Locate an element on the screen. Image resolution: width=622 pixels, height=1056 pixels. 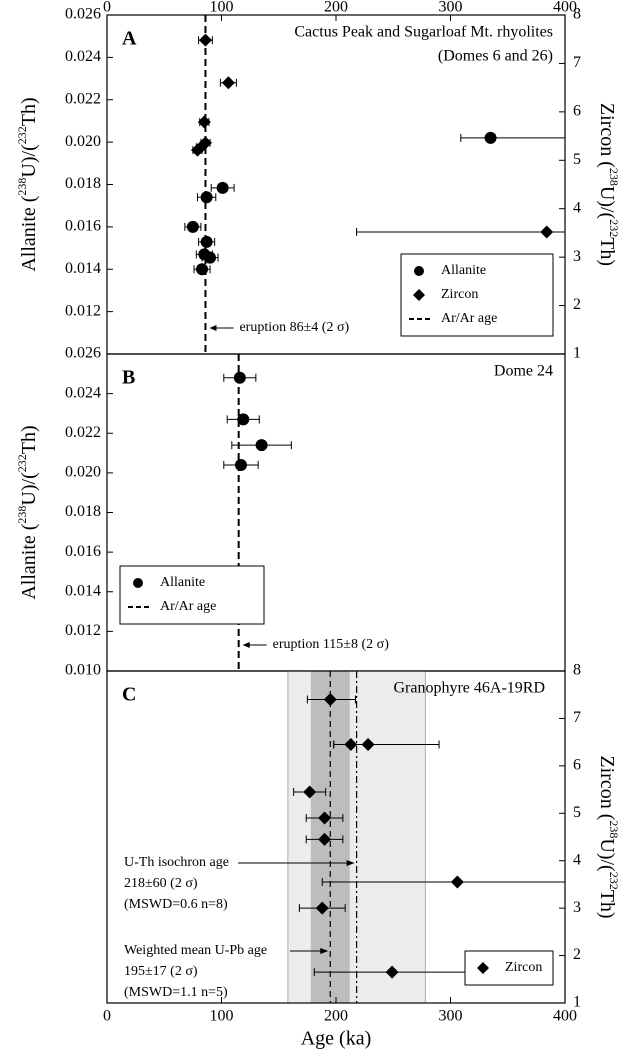
y-tick-label: 0.020 is located at coordinates (83, 472).